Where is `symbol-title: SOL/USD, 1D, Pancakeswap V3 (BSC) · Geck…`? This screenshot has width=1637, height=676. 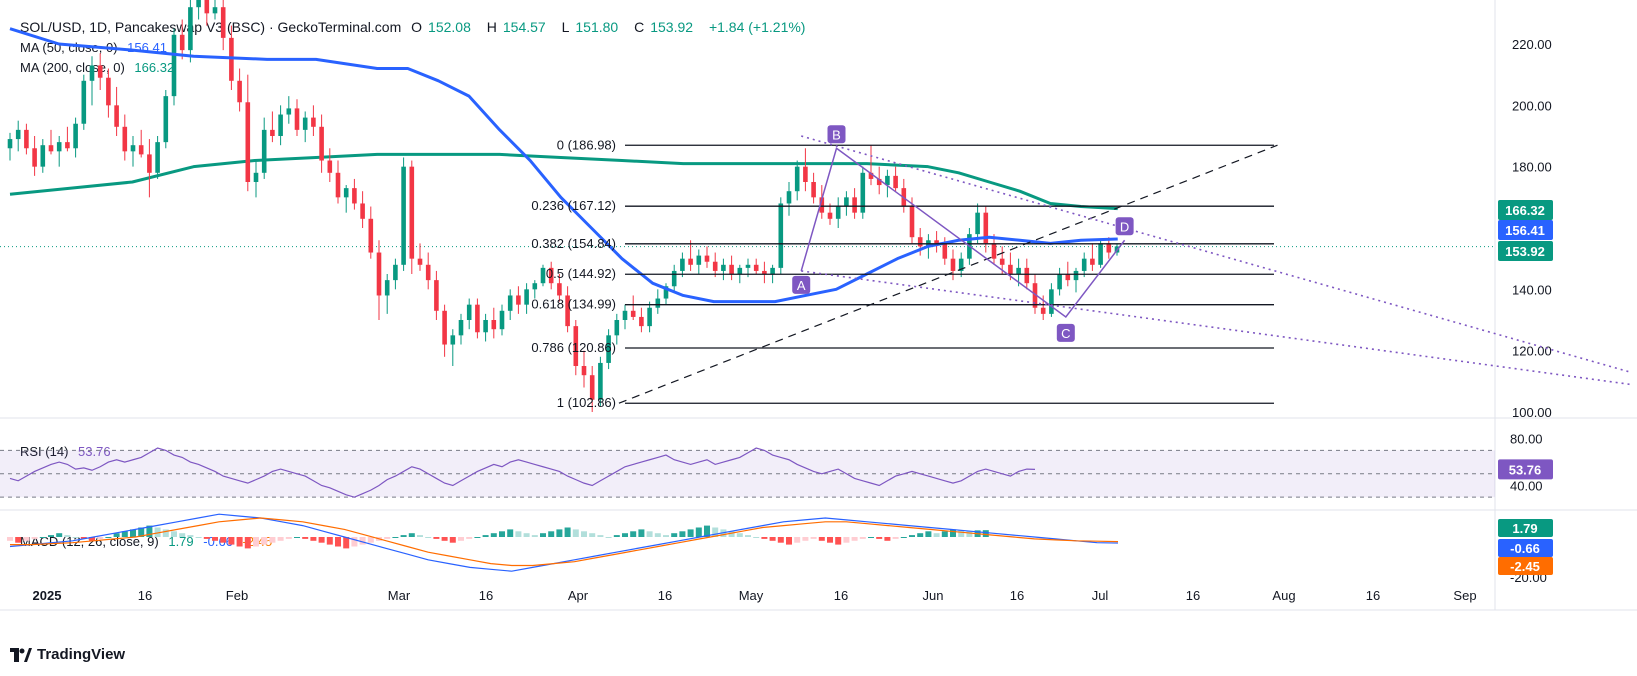 symbol-title: SOL/USD, 1D, Pancakeswap V3 (BSC) · Geck… is located at coordinates (211, 27).